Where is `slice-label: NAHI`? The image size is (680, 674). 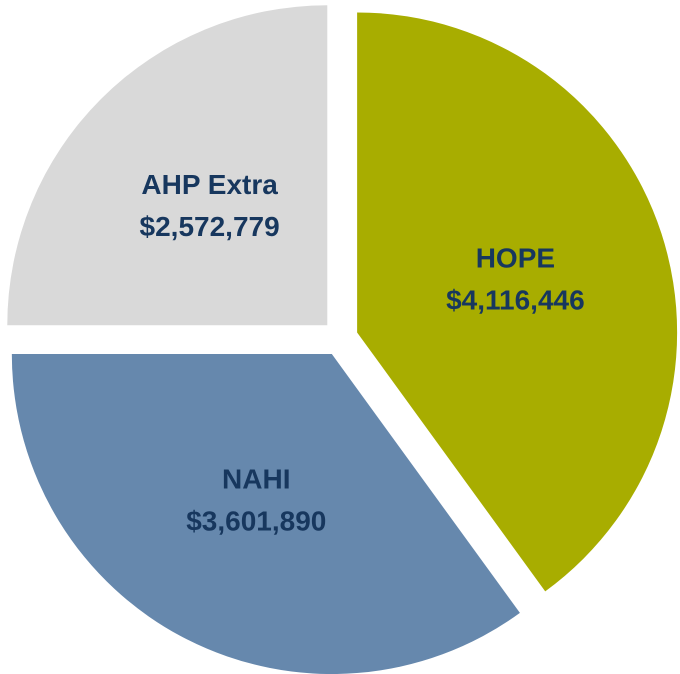
slice-label: NAHI is located at coordinates (256, 479).